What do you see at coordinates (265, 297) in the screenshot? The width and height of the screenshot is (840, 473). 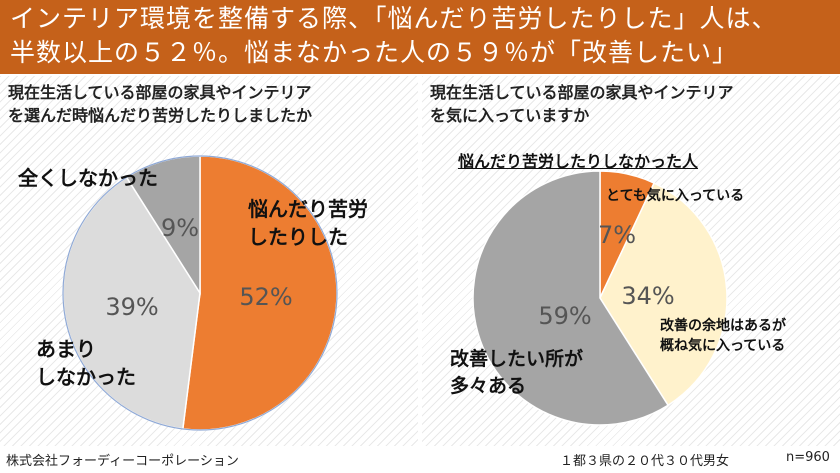 I see `chart1-percent-label-1: 52%` at bounding box center [265, 297].